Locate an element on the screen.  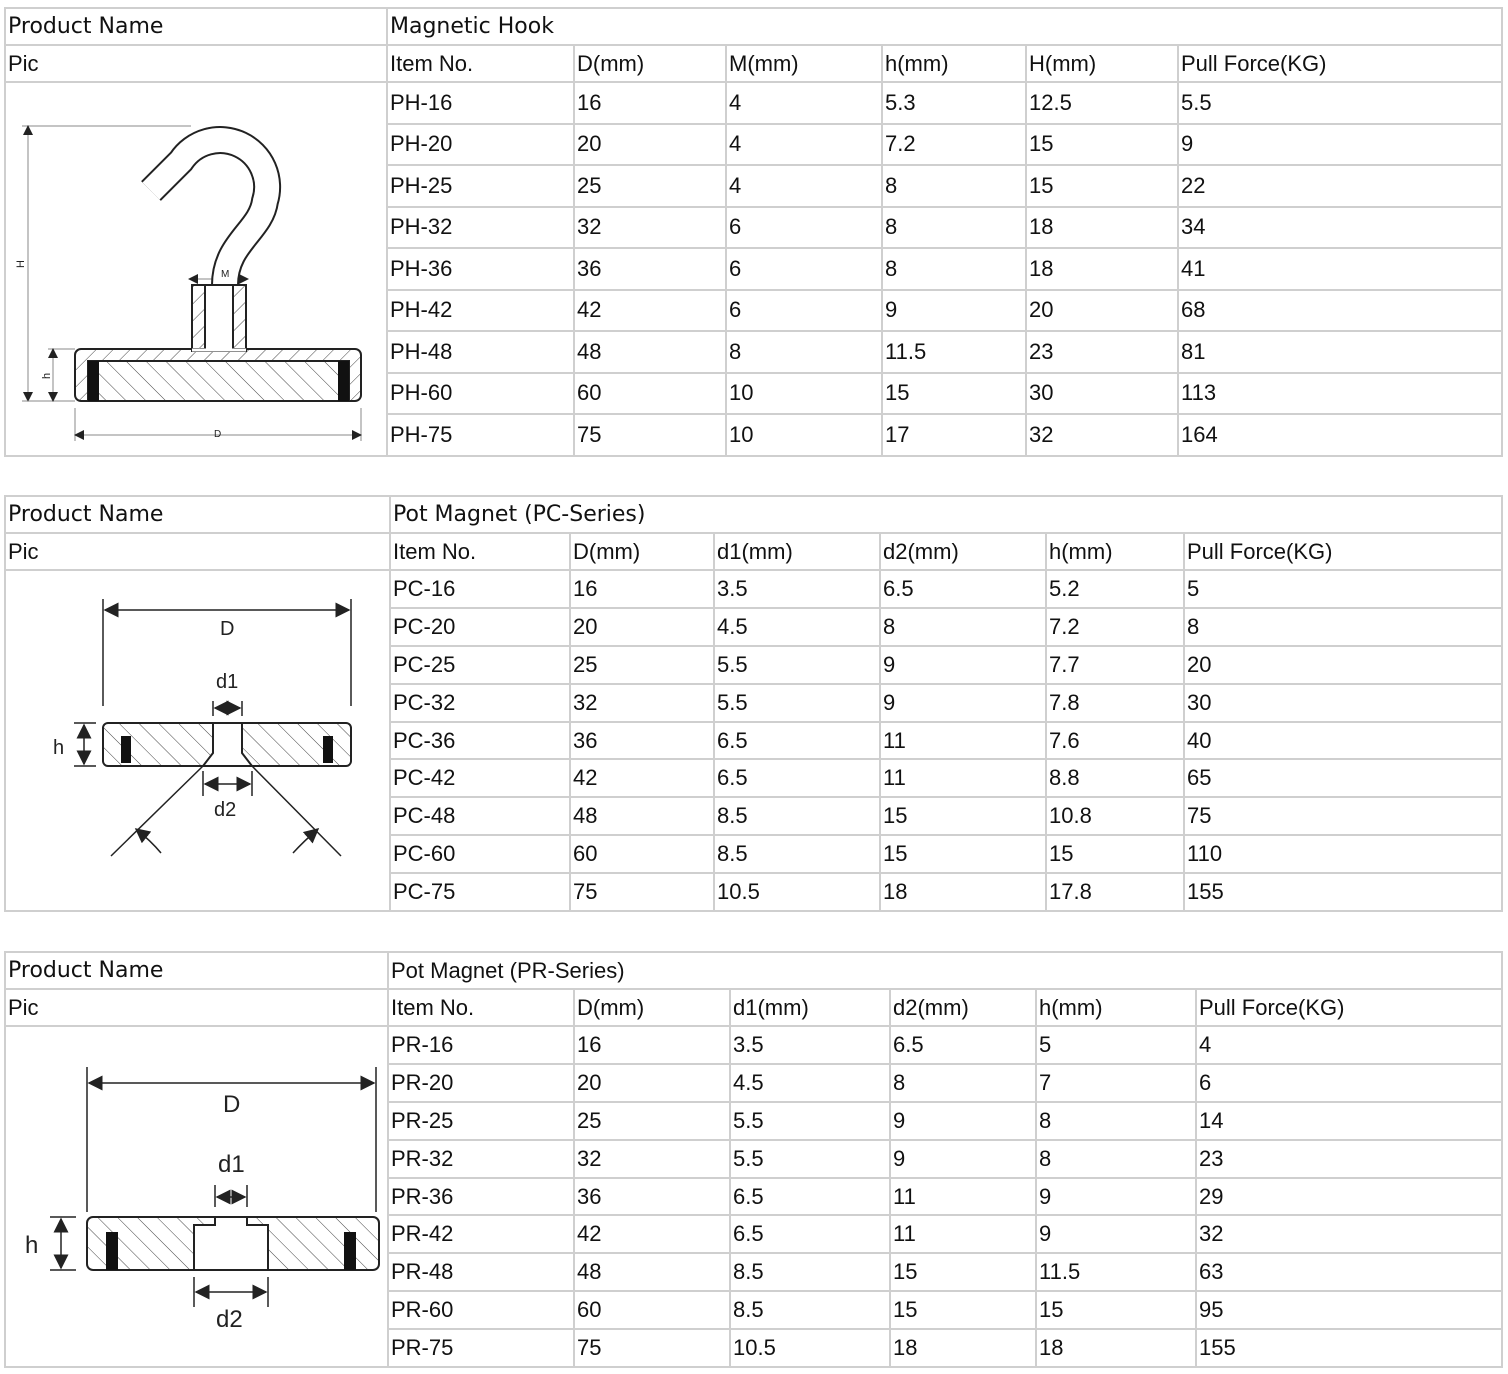
spec-cell: 17.8 is located at coordinates (1115, 892).